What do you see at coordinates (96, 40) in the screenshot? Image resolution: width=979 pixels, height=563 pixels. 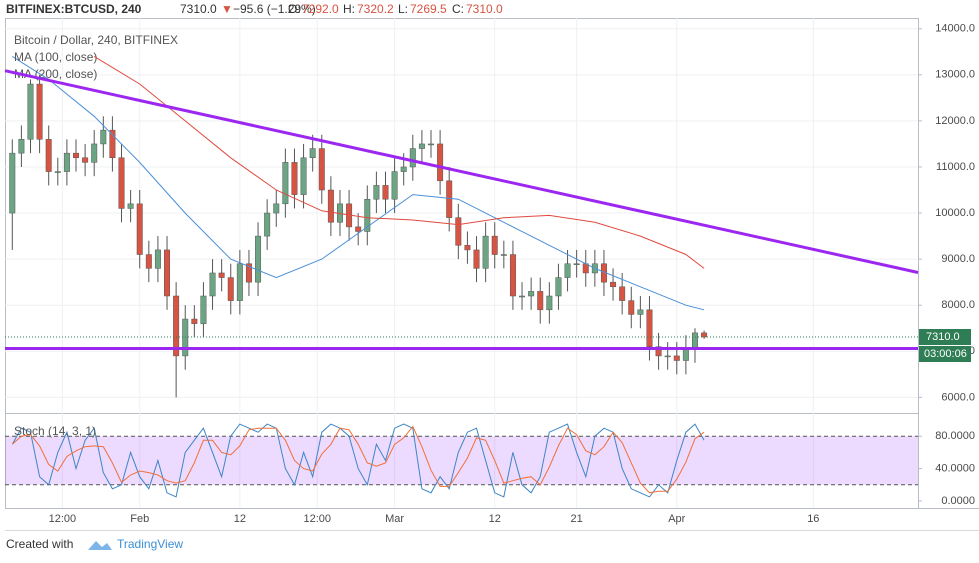 I see `chart-title: Bitcoin / Dollar, 240, BITFINEX` at bounding box center [96, 40].